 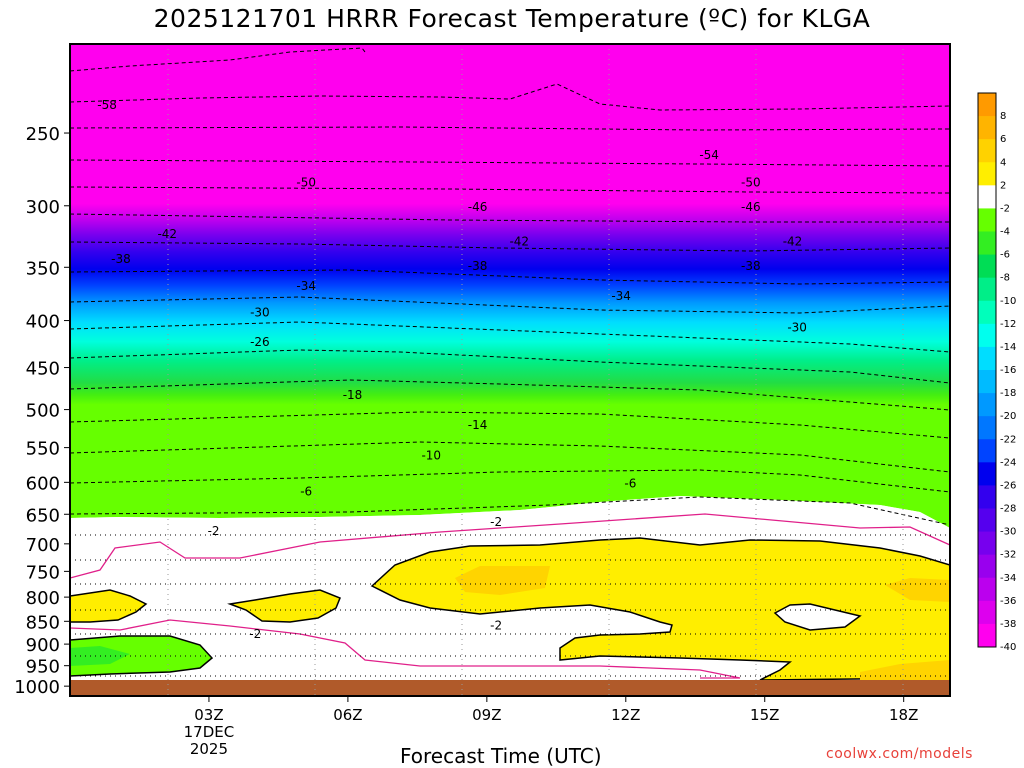 What do you see at coordinates (43, 545) in the screenshot?
I see `y-tick-label: 700` at bounding box center [43, 545].